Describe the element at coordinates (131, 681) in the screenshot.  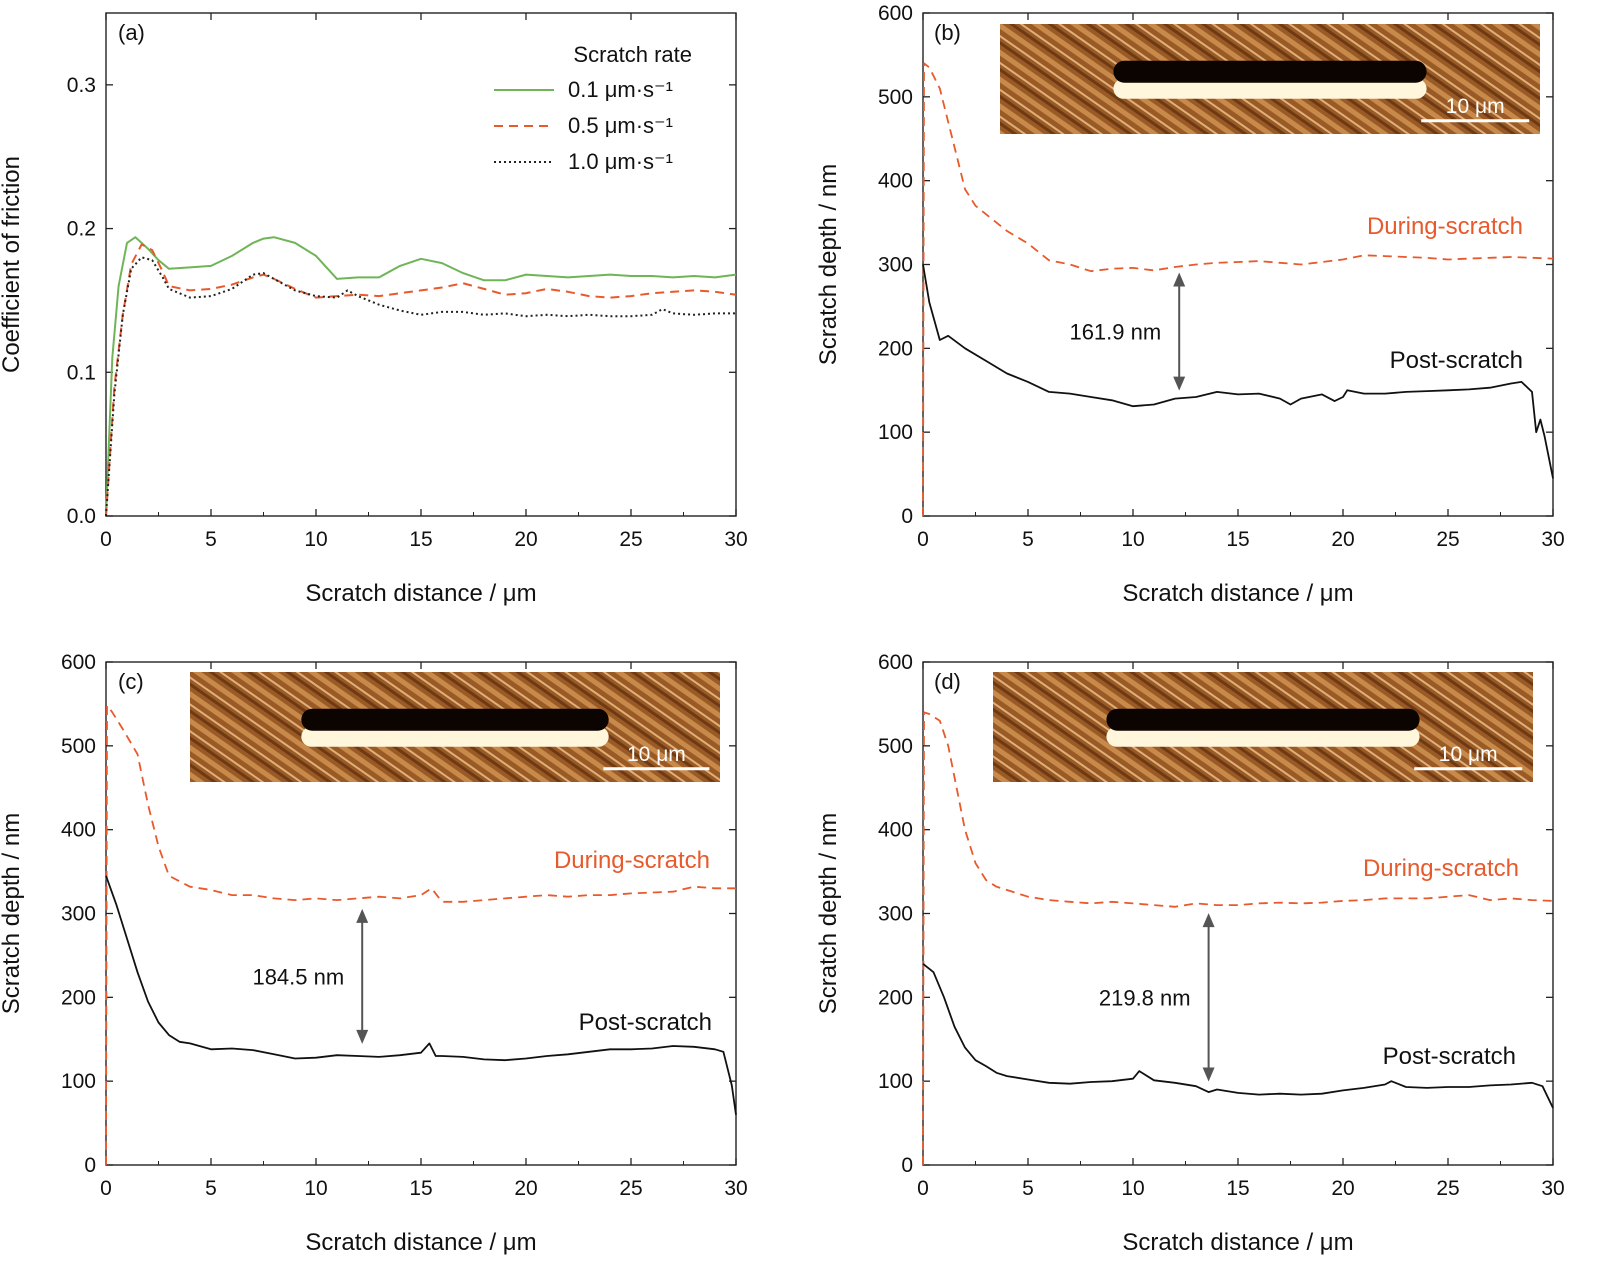
I see `panel-label: (c)` at that location.